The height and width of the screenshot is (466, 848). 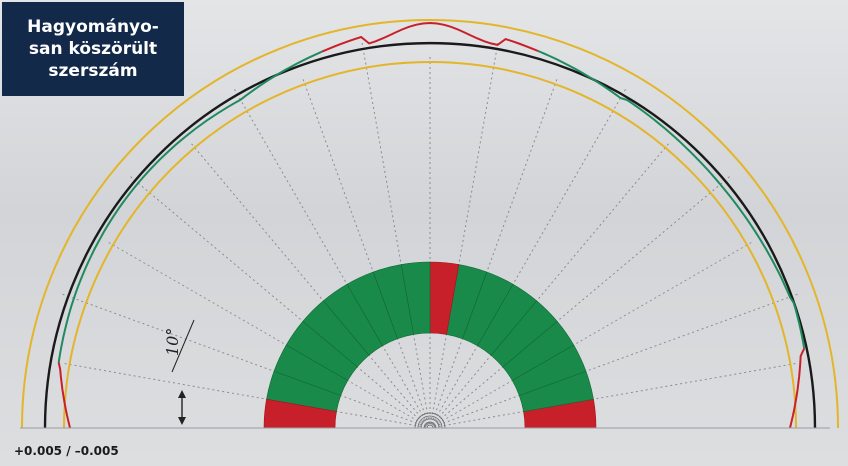 What do you see at coordinates (66, 451) in the screenshot?
I see `tolerance-label: +0.005 / –0.005` at bounding box center [66, 451].